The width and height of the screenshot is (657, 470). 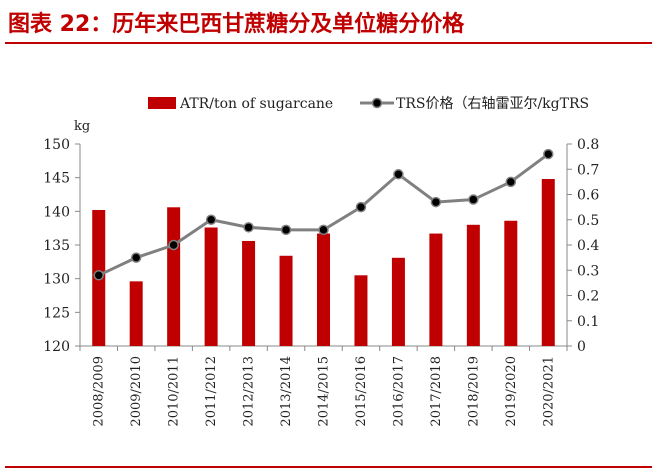 I want to click on legend-bar-swatch, so click(x=162, y=103).